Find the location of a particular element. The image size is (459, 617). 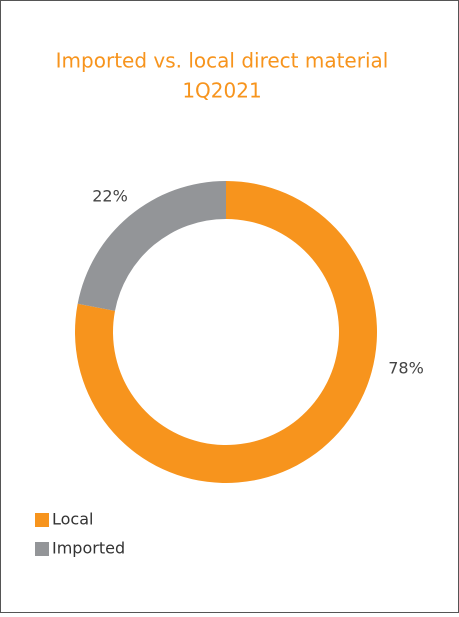

chart-subtitle: 1Q2021 is located at coordinates (221, 91).